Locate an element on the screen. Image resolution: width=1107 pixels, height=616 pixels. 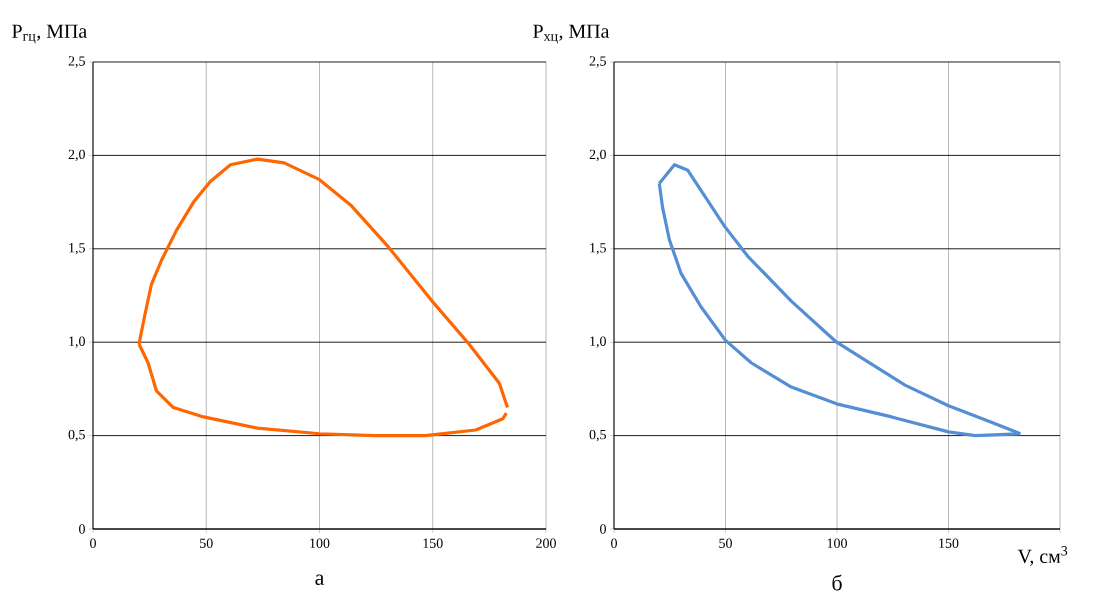
x-axis-title: V, см$^{3}$ is located at coordinates (1042, 556).